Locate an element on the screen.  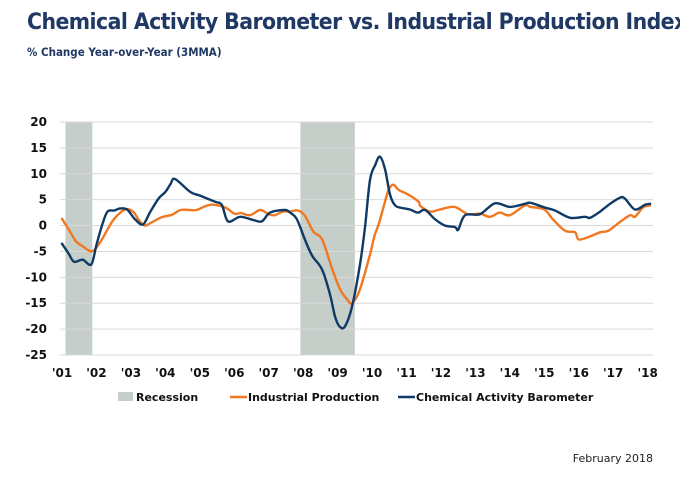
y-tick-label: -15 is located at coordinates (36, 303).